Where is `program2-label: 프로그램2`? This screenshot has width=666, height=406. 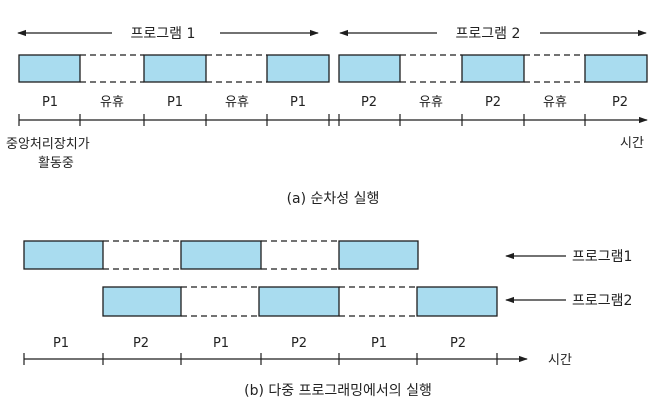 program2-label: 프로그램2 is located at coordinates (602, 301).